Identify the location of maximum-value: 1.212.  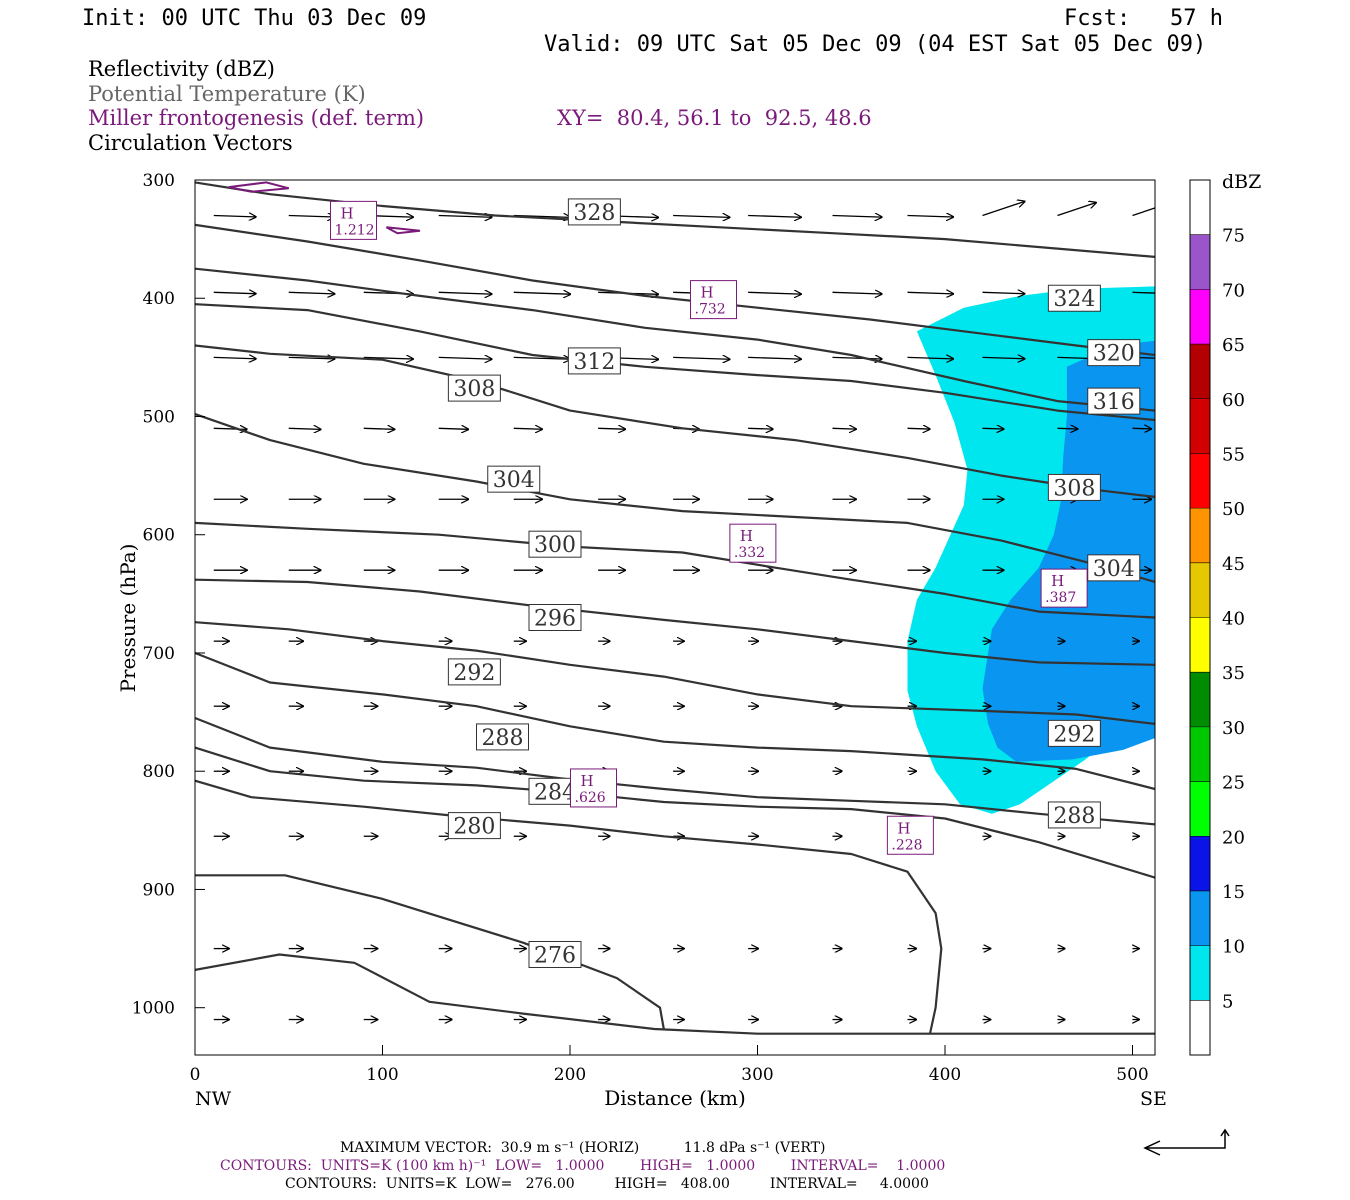
(355, 230).